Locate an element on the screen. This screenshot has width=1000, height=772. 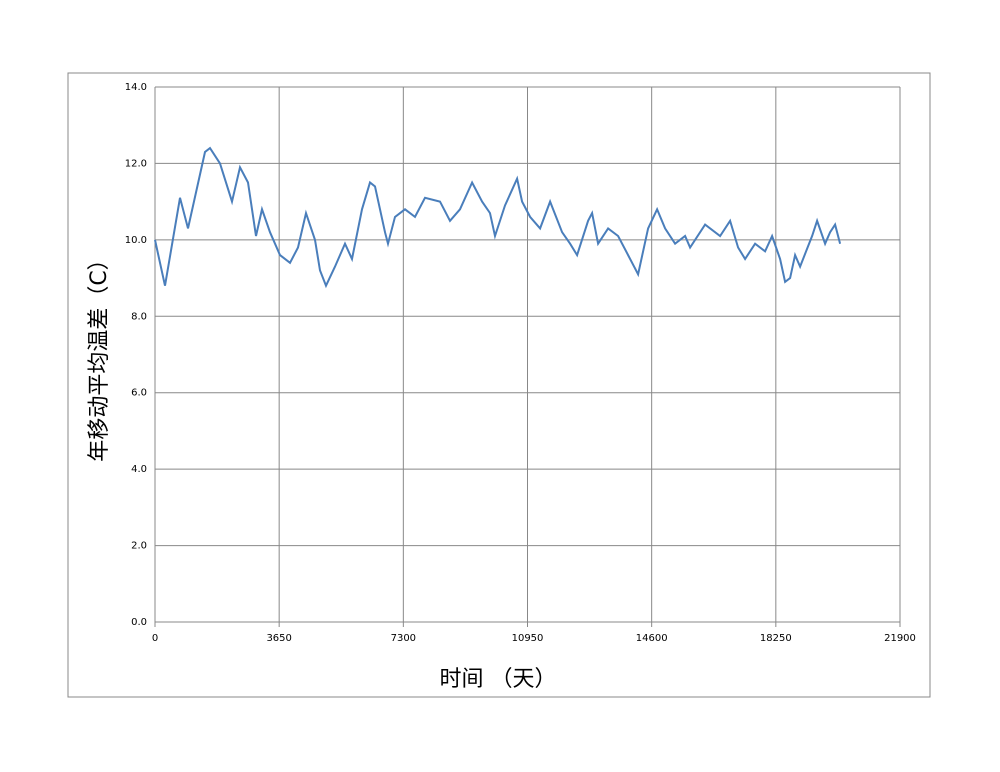
data-line is located at coordinates (498, 217).